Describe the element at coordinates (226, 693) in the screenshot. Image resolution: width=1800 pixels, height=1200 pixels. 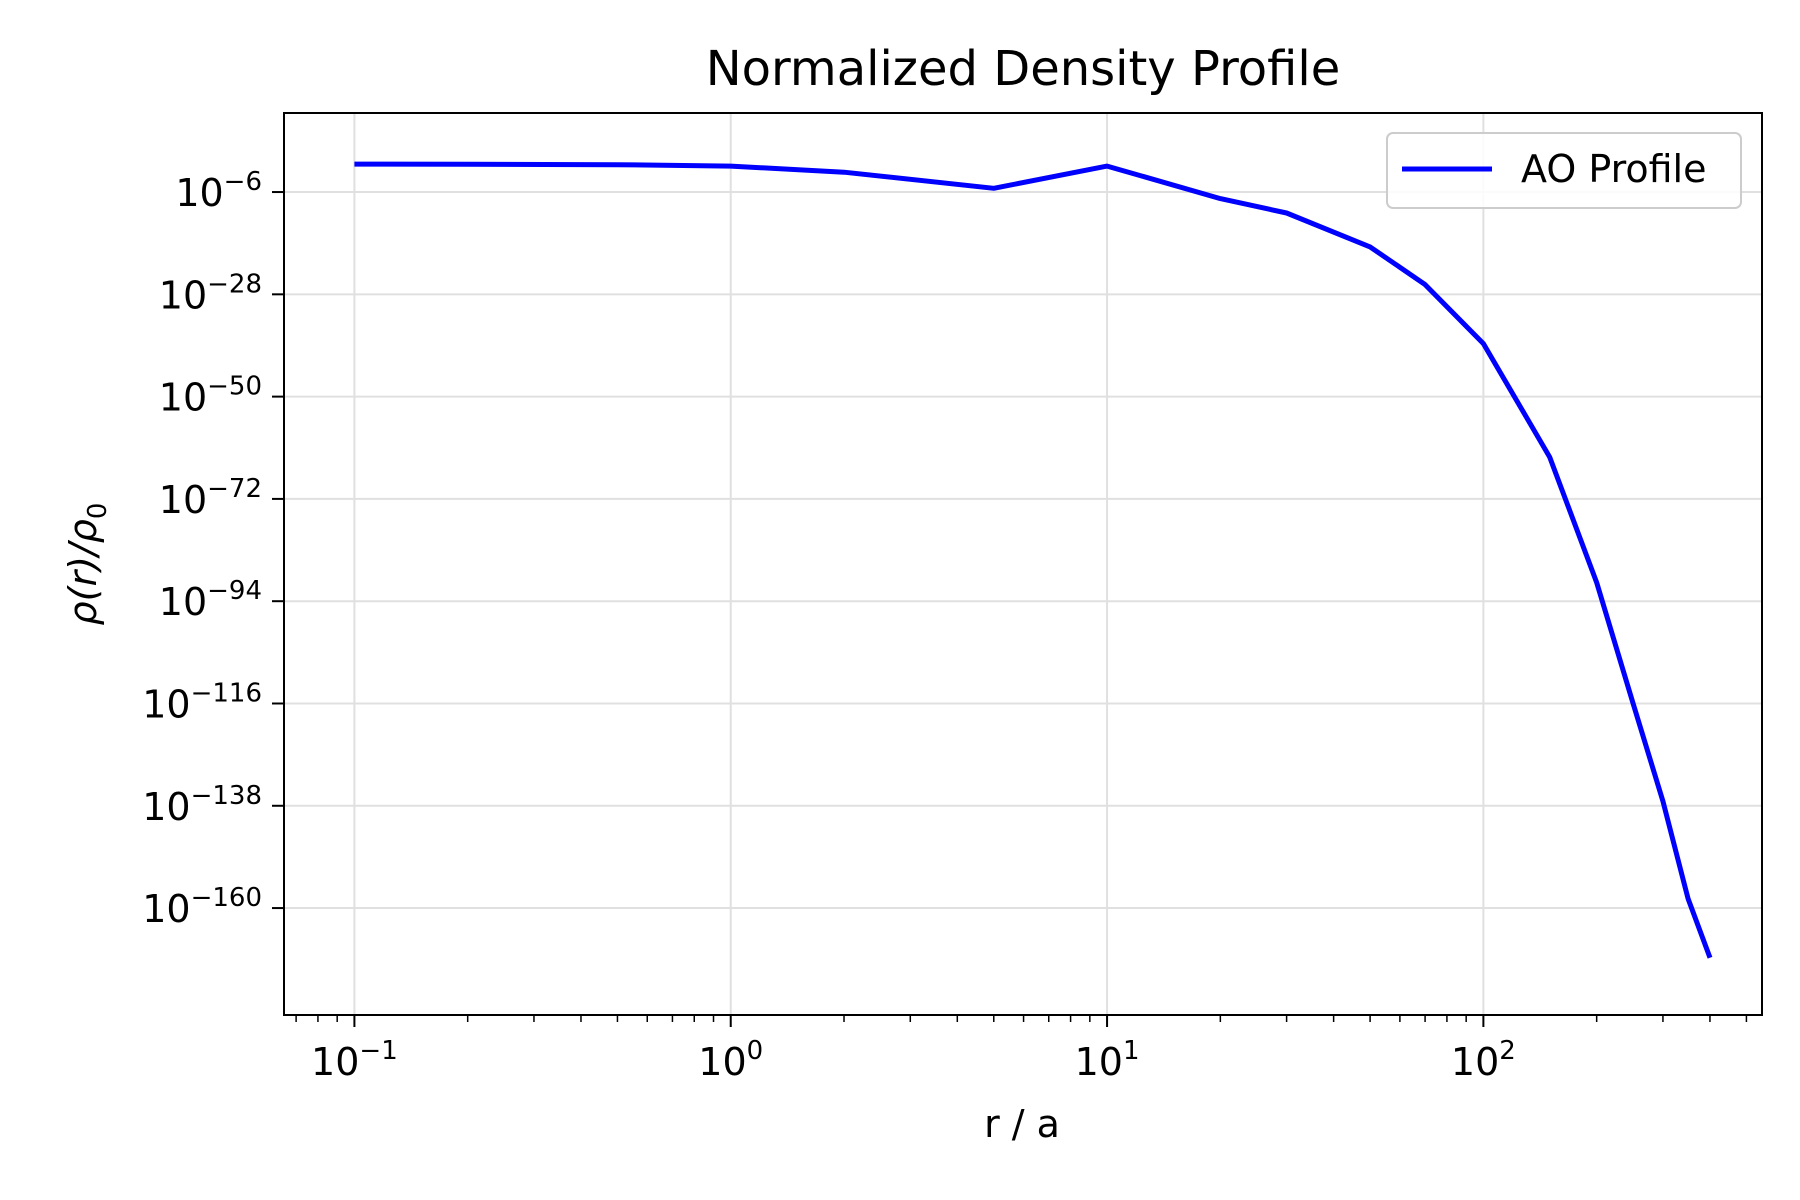
I see `y-tick-exponent: −116` at that location.